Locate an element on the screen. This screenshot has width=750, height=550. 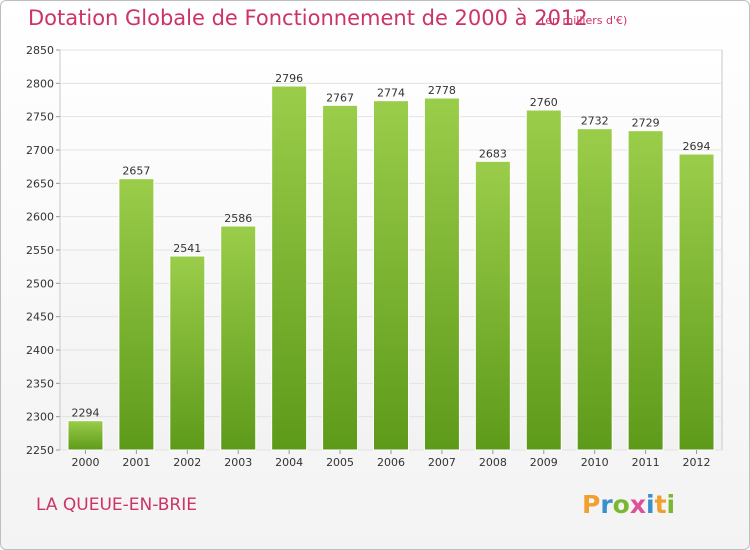
y-tick-label: 2500 is located at coordinates (40, 283).